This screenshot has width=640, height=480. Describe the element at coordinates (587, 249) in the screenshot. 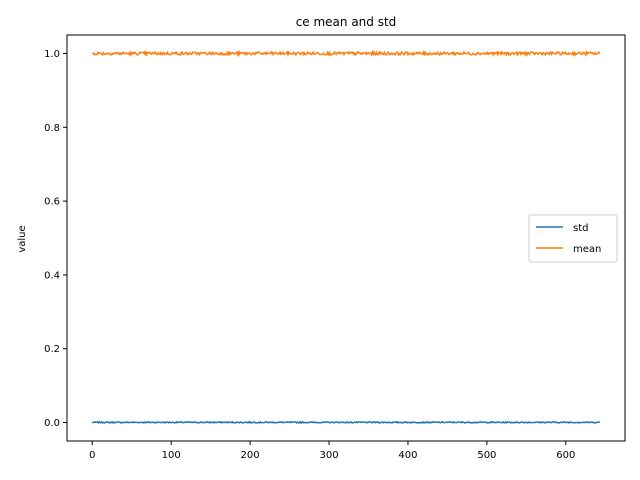

I see `legend-label-mean: mean` at that location.